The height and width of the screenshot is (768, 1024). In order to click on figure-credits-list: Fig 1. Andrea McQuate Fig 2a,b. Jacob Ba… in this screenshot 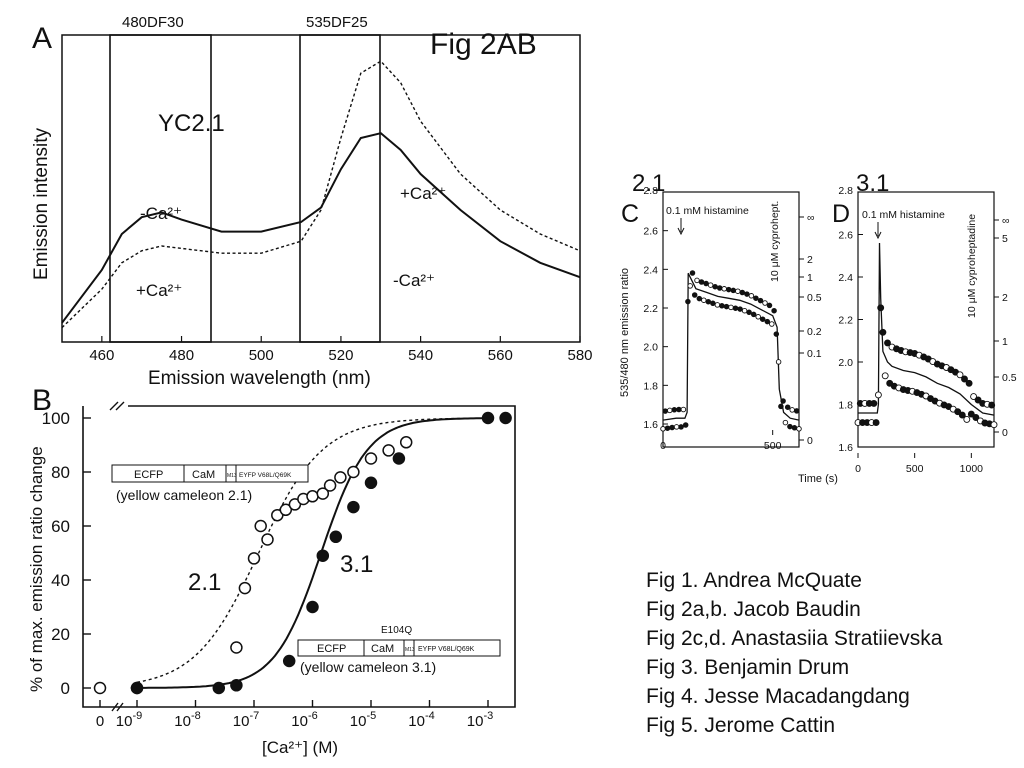, I will do `click(794, 653)`.